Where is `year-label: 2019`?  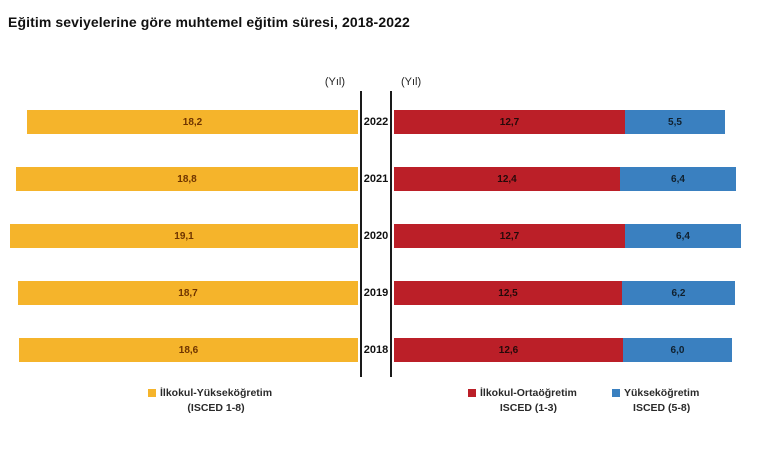
year-label: 2019 is located at coordinates (376, 293).